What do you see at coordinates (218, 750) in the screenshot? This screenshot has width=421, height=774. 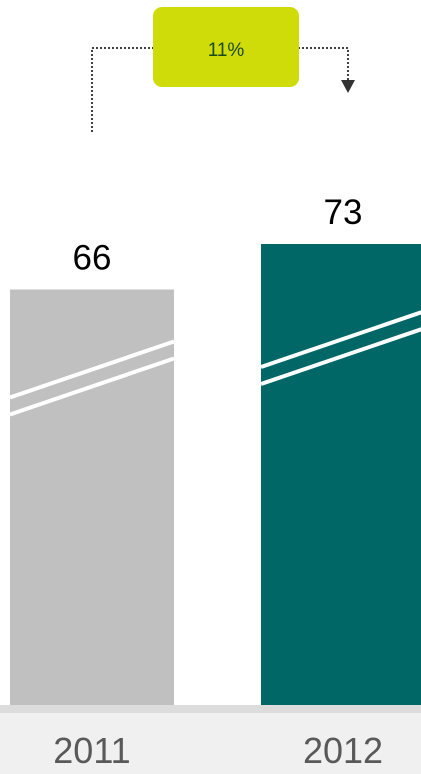 I see `x-axis-ticks: 2011 2012` at bounding box center [218, 750].